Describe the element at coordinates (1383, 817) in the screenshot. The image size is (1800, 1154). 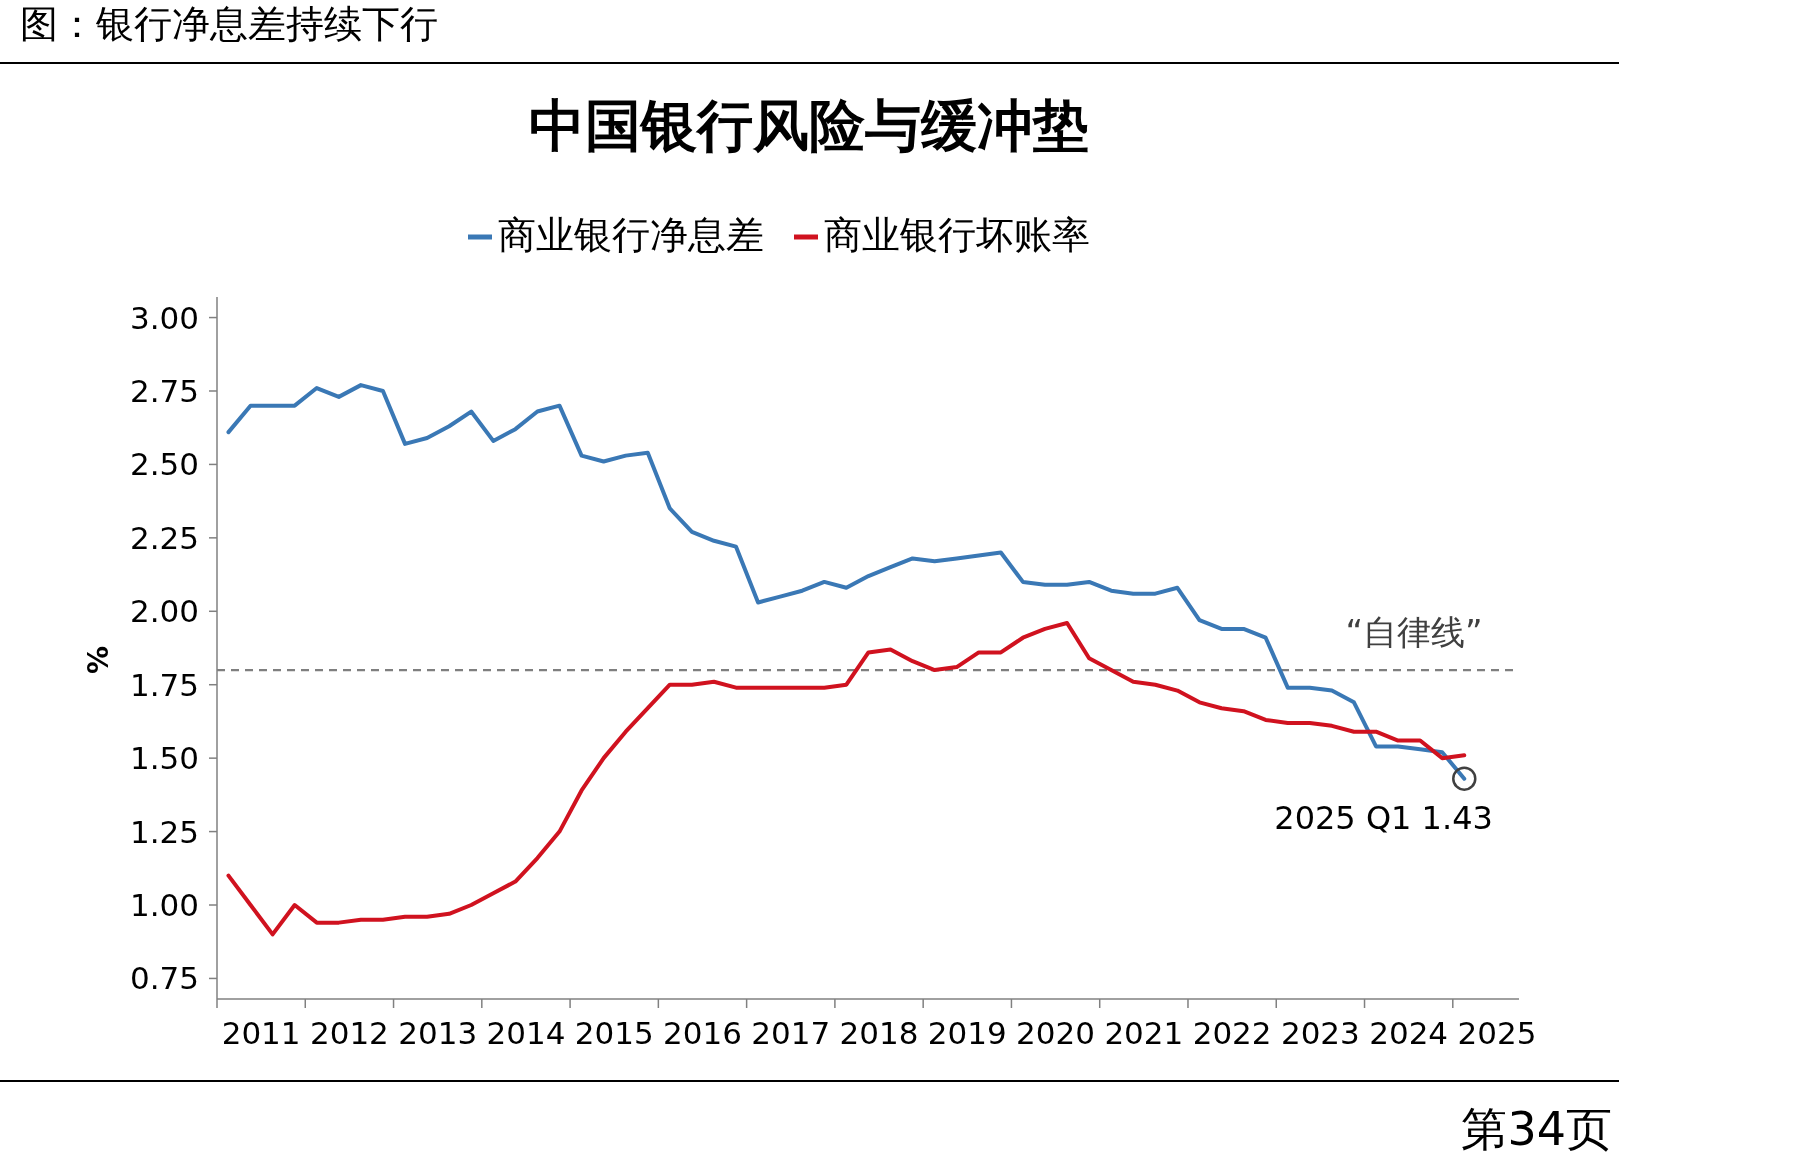
I see `annotation: 2025 Q1 1.43` at that location.